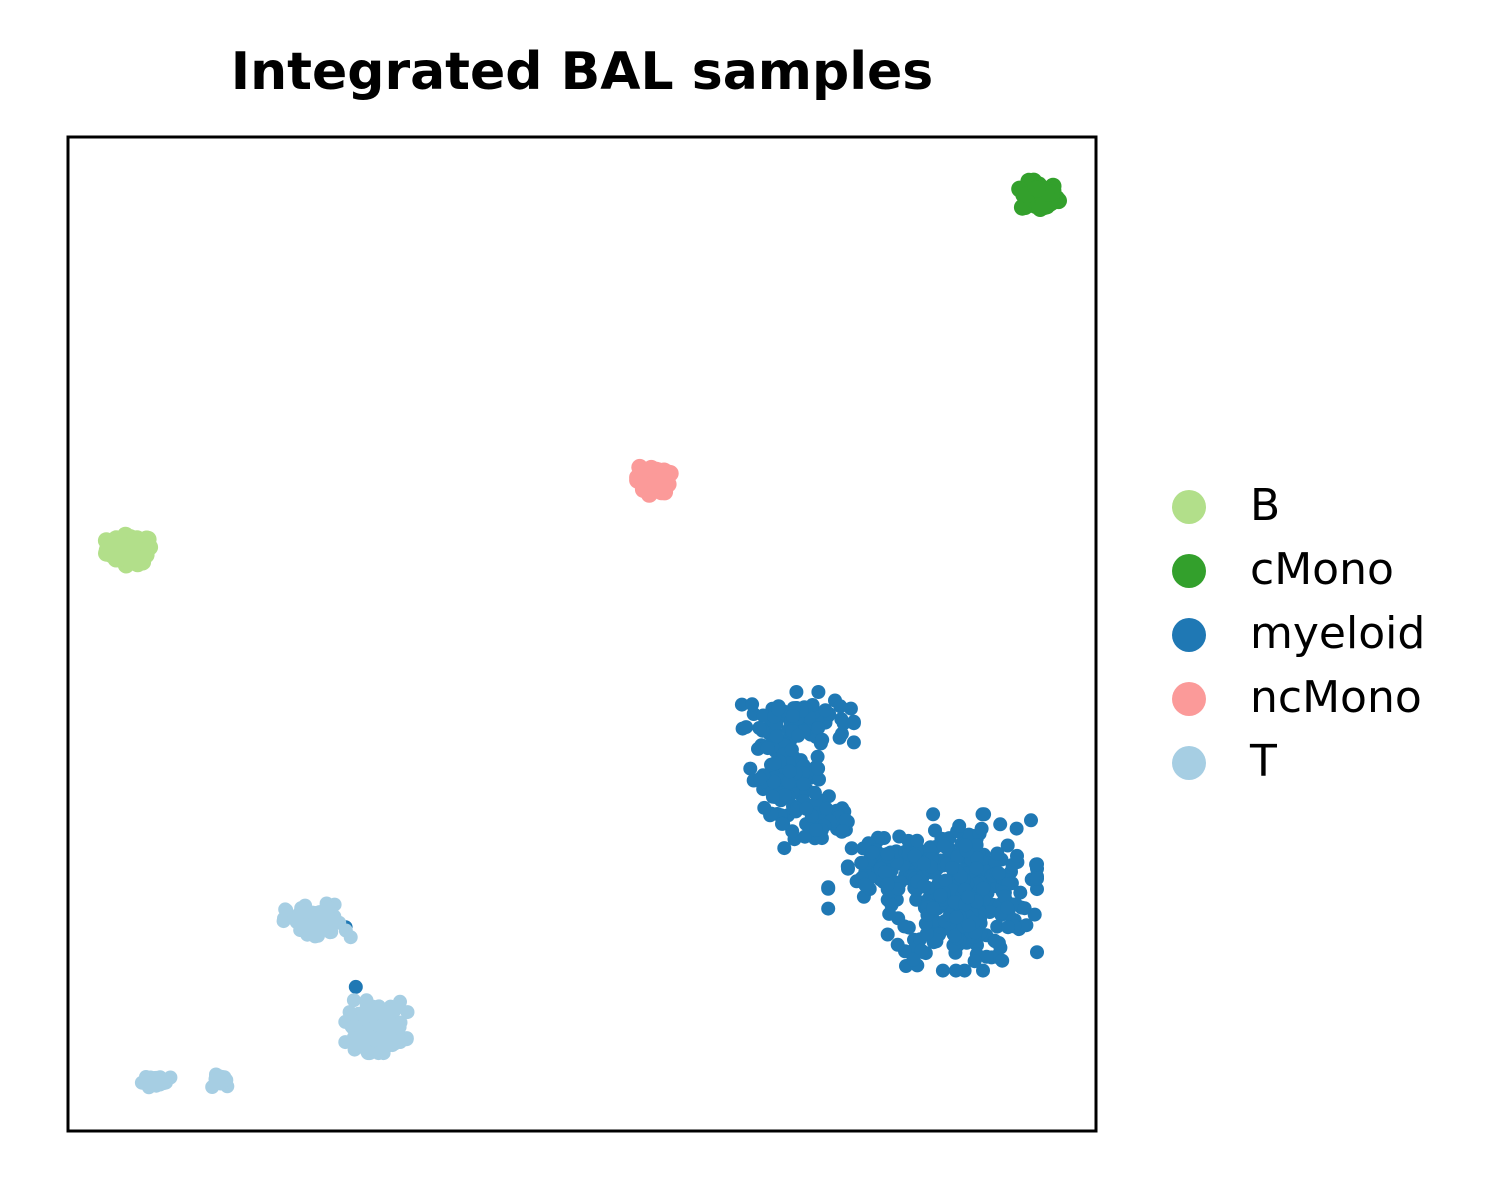  Describe the element at coordinates (1037, 189) in the screenshot. I see `point-cmono` at that location.